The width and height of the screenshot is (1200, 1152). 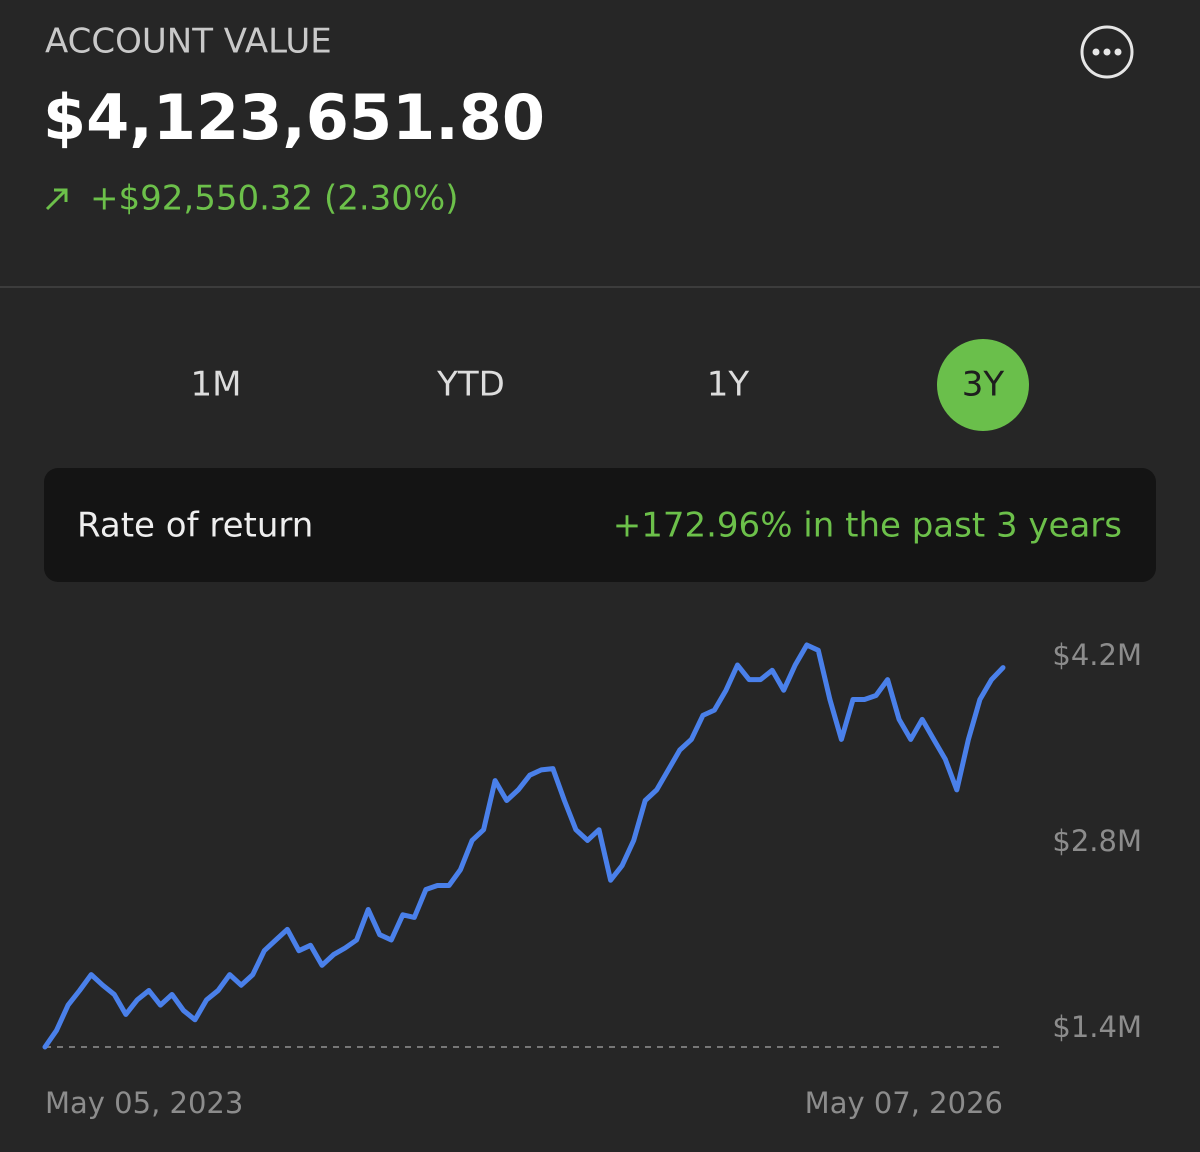 What do you see at coordinates (1097, 841) in the screenshot?
I see `y-tick-label: $2.8M` at bounding box center [1097, 841].